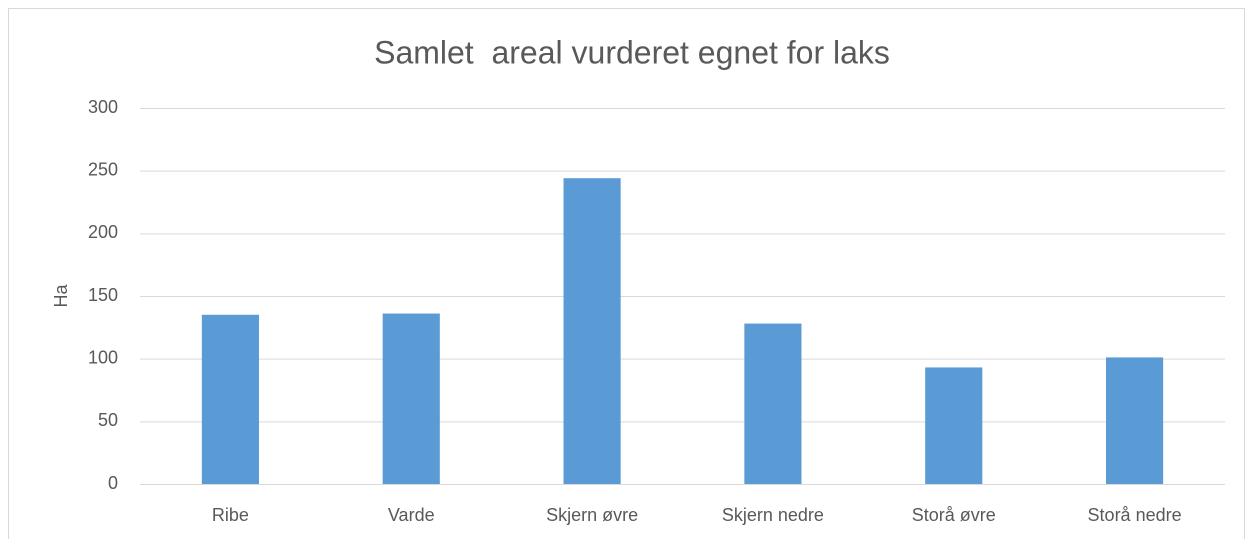 The width and height of the screenshot is (1245, 539). Describe the element at coordinates (592, 515) in the screenshot. I see `x-tick-label: Skjern øvre` at that location.